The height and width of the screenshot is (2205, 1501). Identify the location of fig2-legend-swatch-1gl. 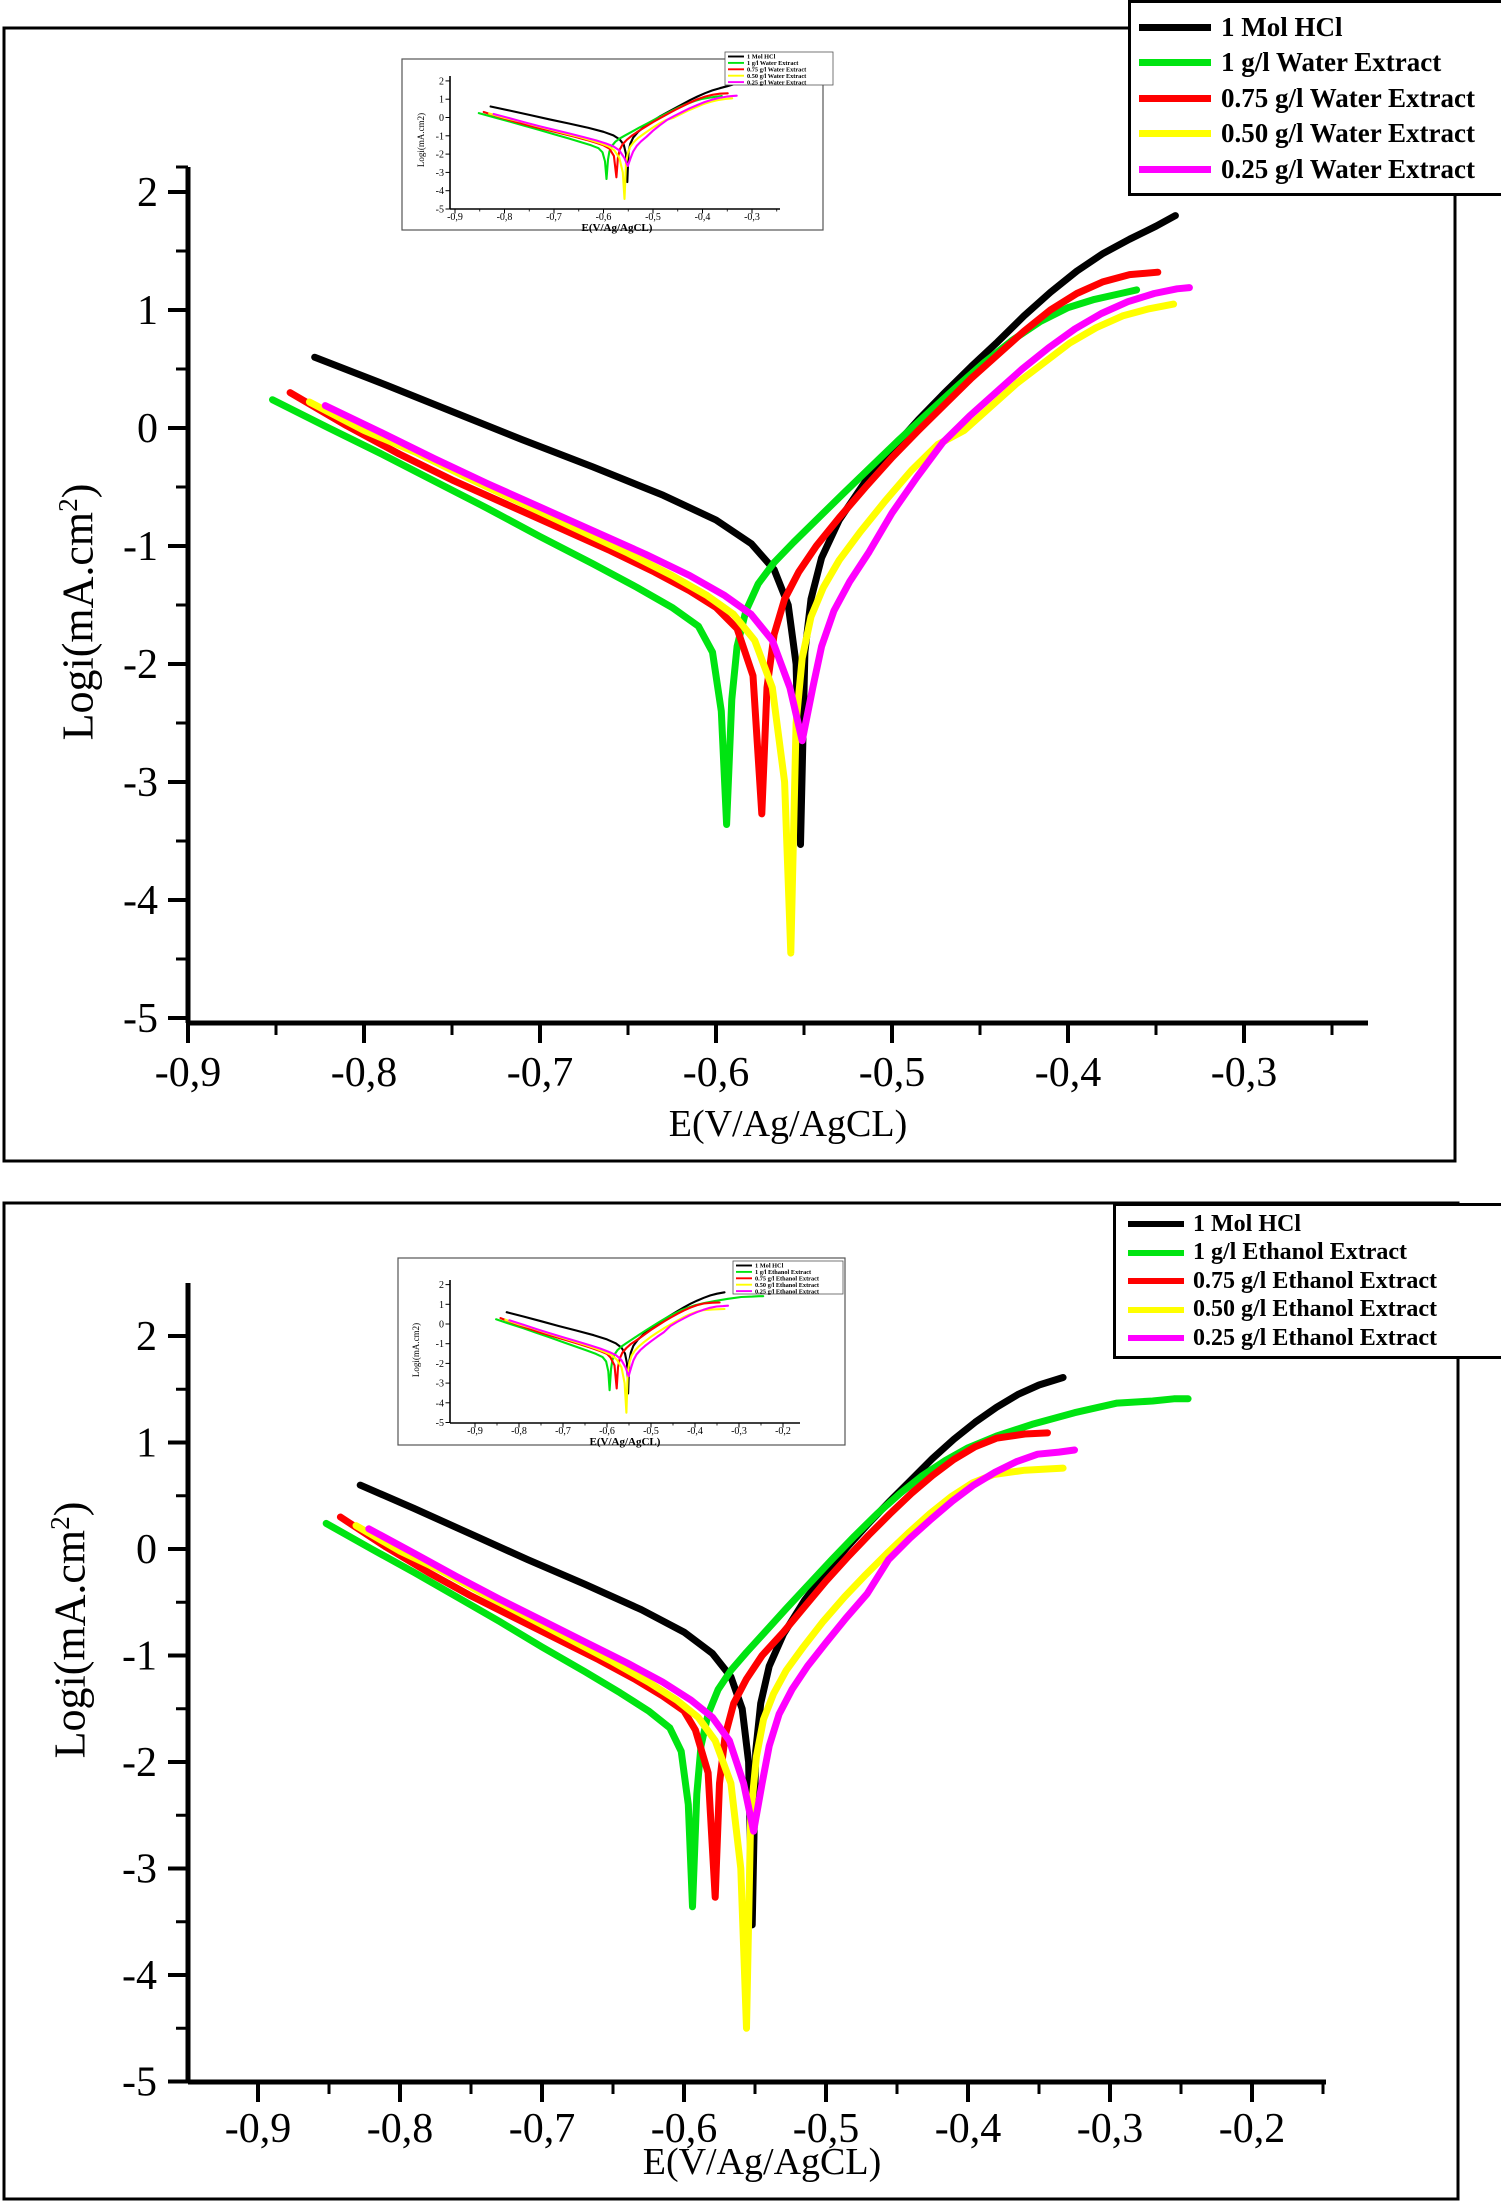
(1156, 1252).